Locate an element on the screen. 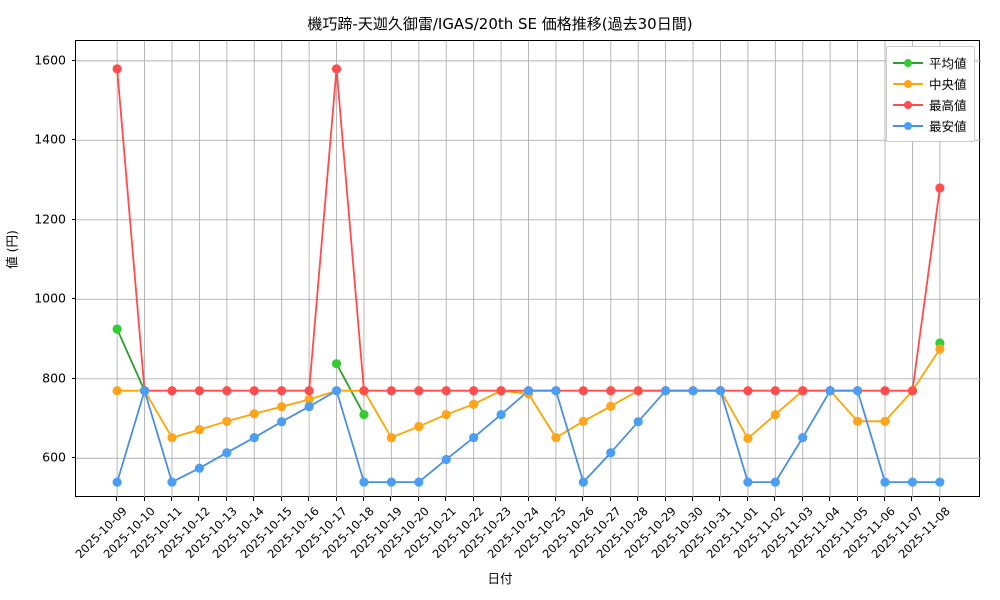 The width and height of the screenshot is (1000, 600). legend-item: 中央値 is located at coordinates (930, 83).